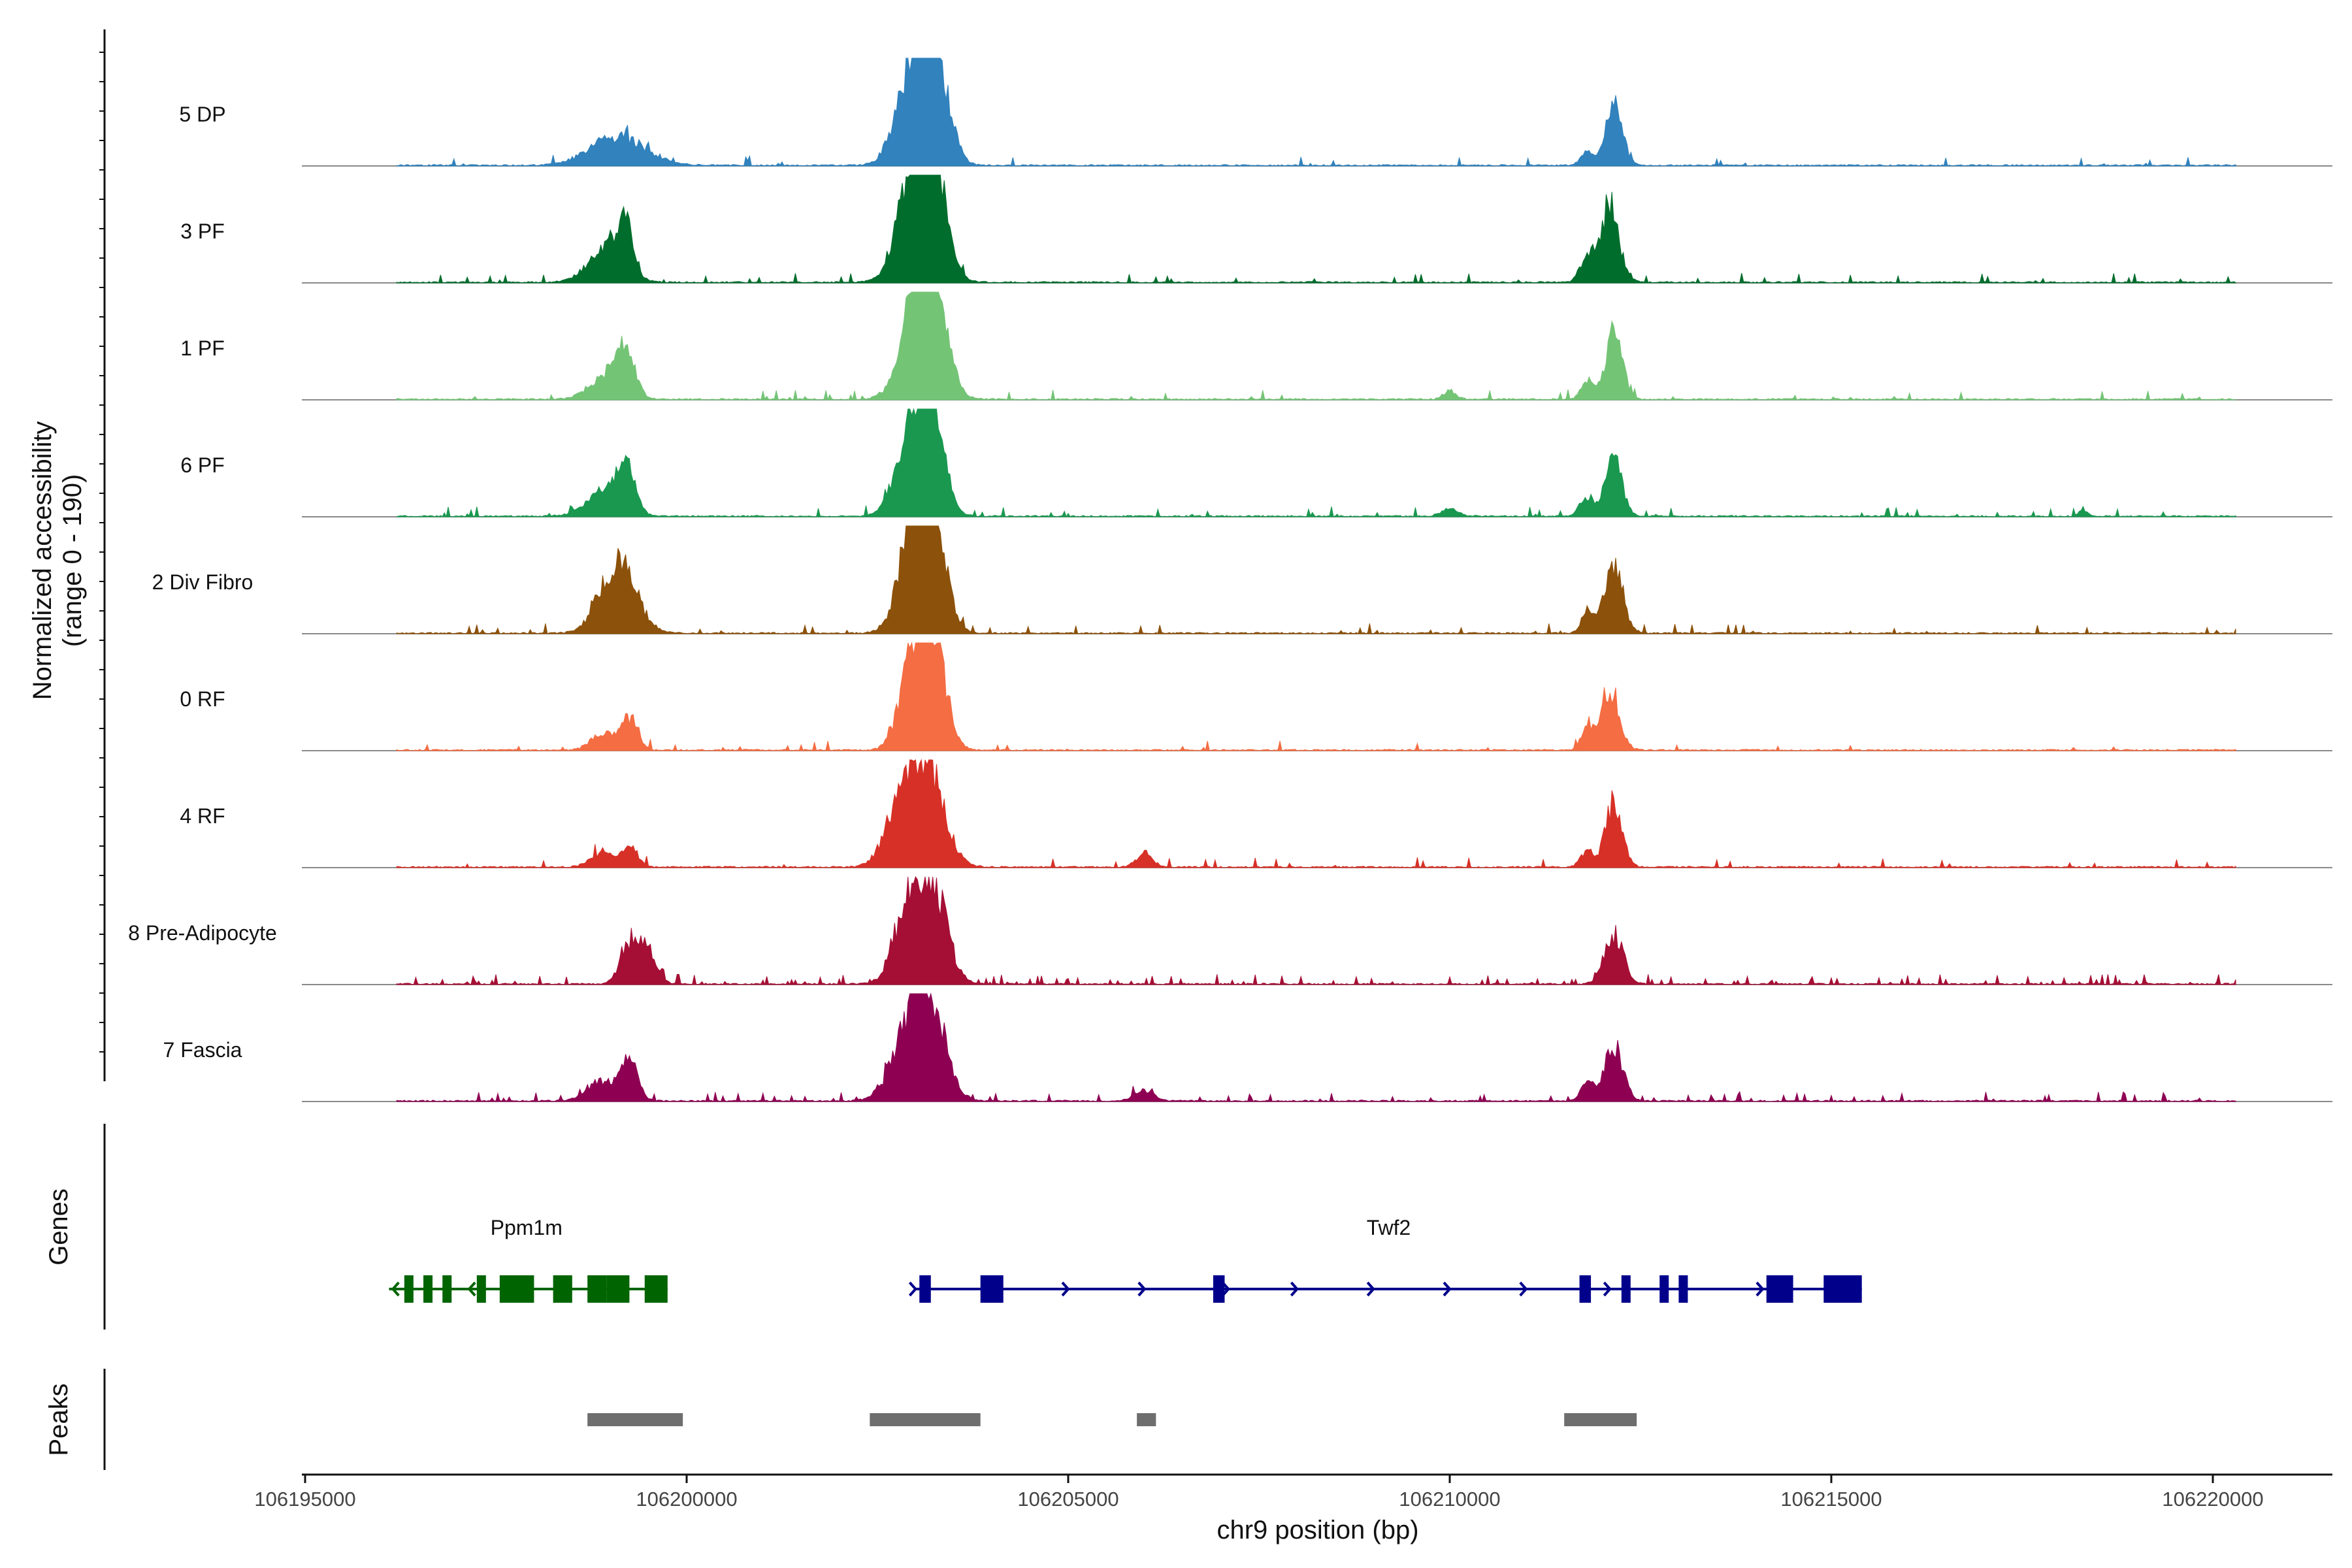  Describe the element at coordinates (102, 552) in the screenshot. I see `coverage-y-axis-ticks` at that location.